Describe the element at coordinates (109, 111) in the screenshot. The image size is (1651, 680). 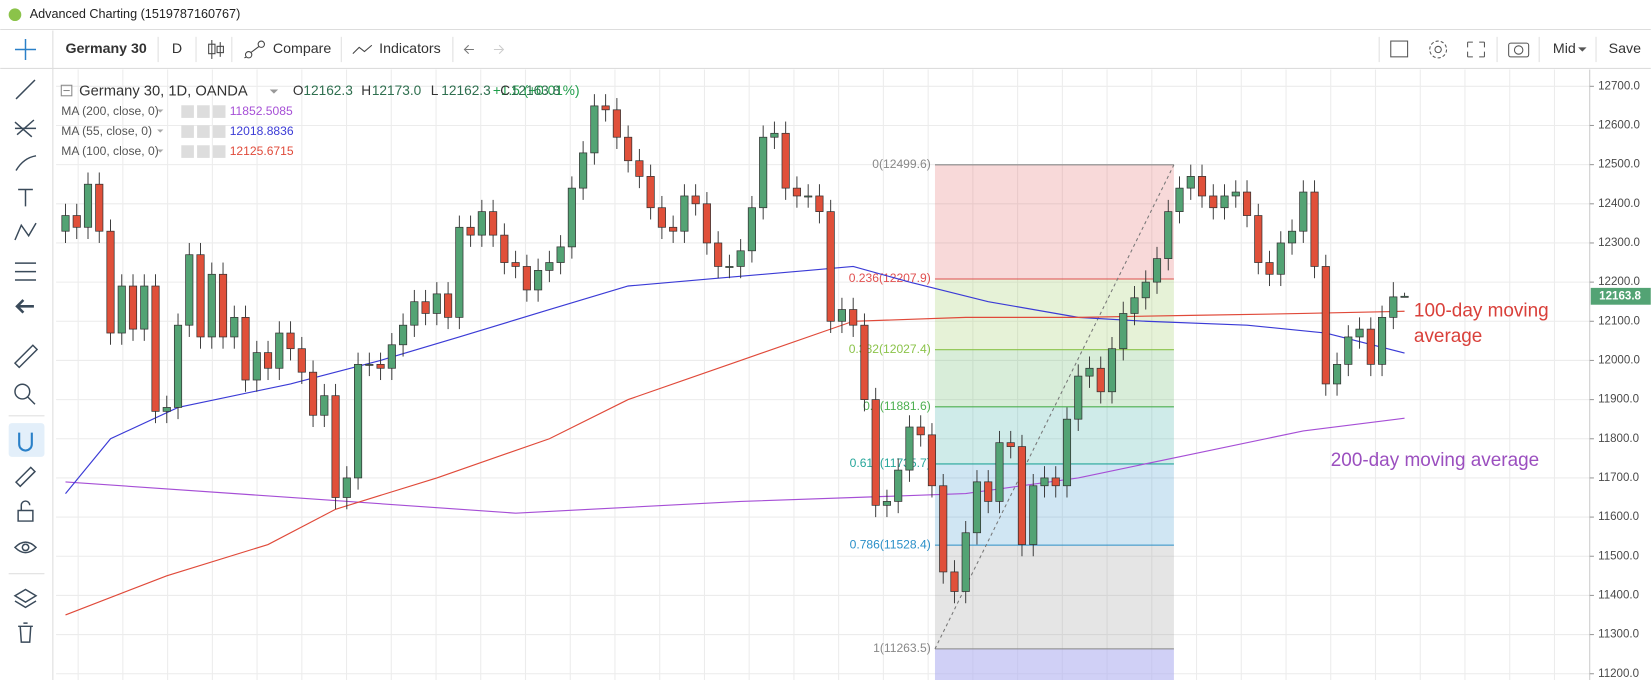
I see `ma-legend-name: MA (200, close, 0)` at that location.